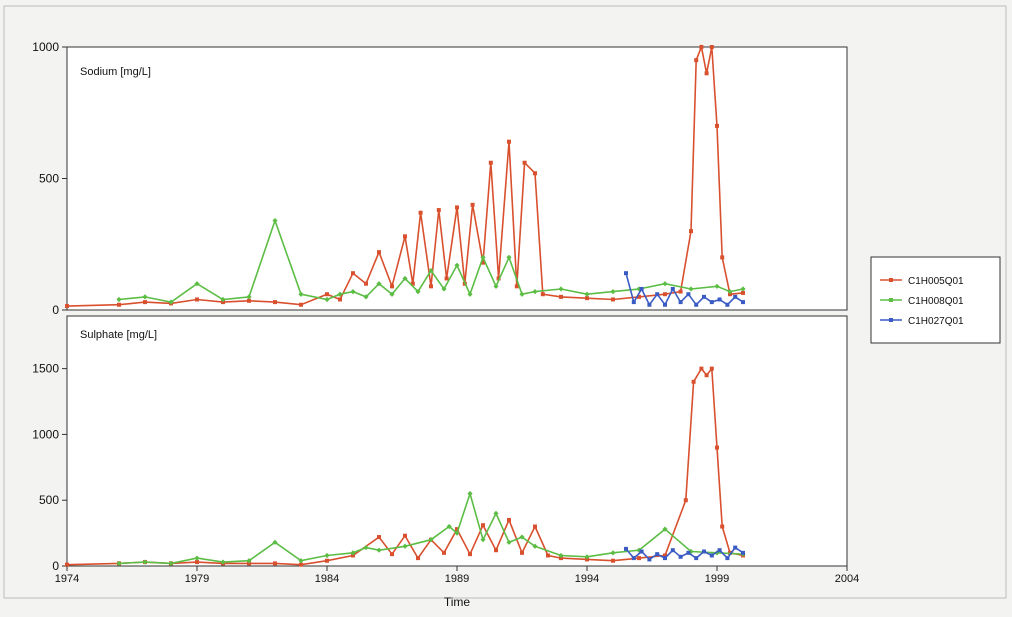 This screenshot has width=1012, height=617. What do you see at coordinates (684, 289) in the screenshot?
I see `sodium-series-c1h027q01-line` at bounding box center [684, 289].